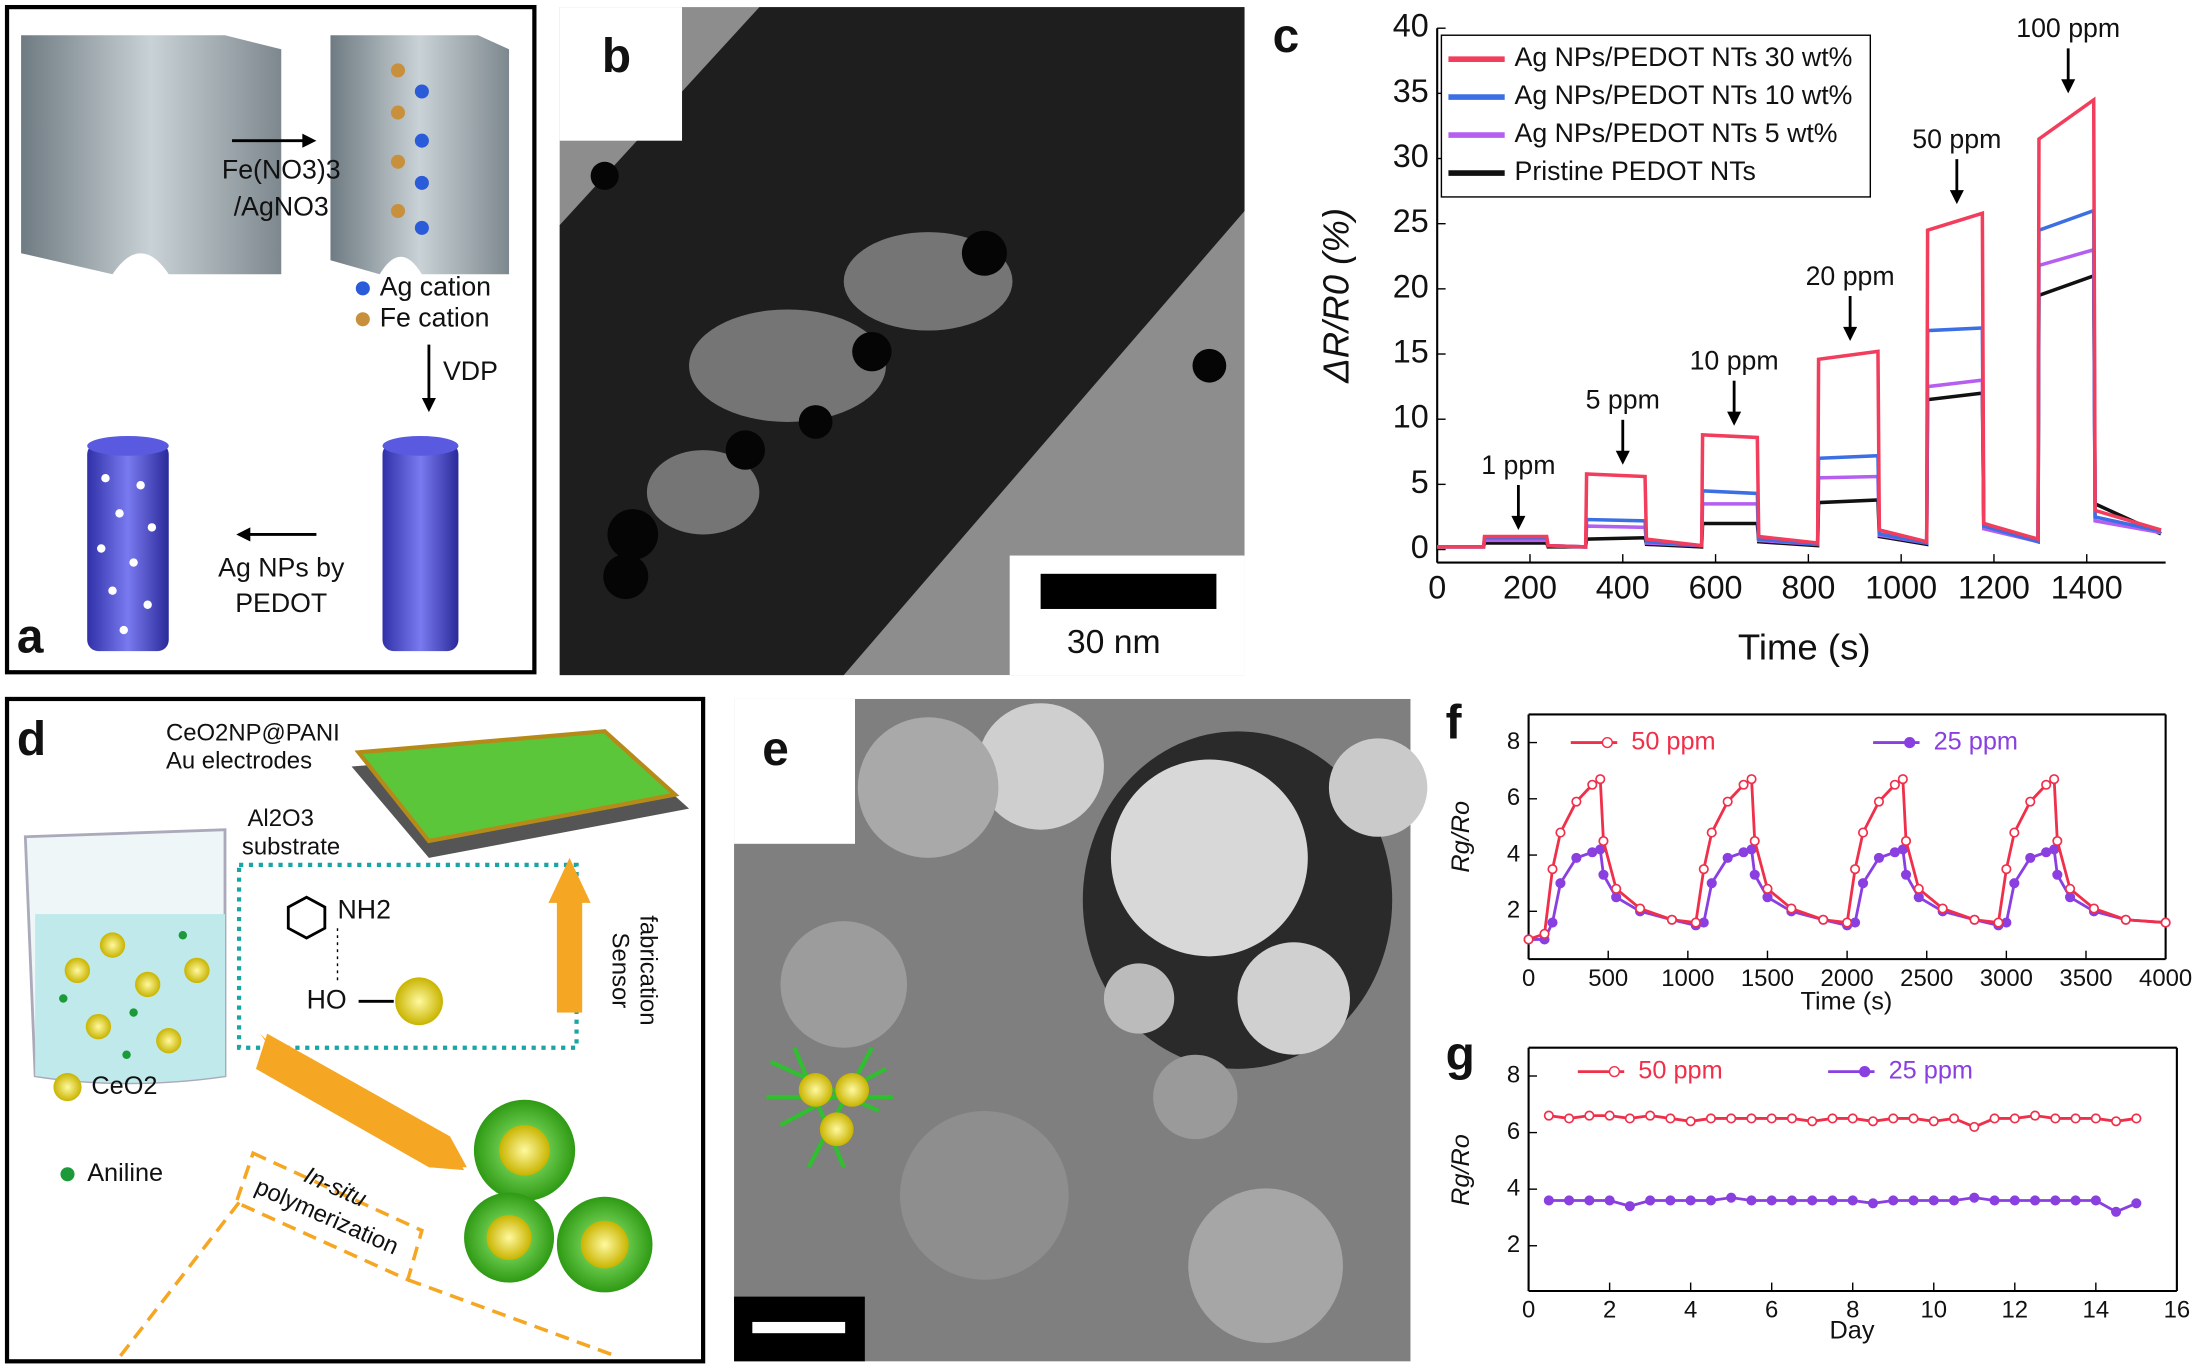 Image resolution: width=2205 pixels, height=1367 pixels. Describe the element at coordinates (1518, 465) in the screenshot. I see `annotation: 1 ppm` at that location.